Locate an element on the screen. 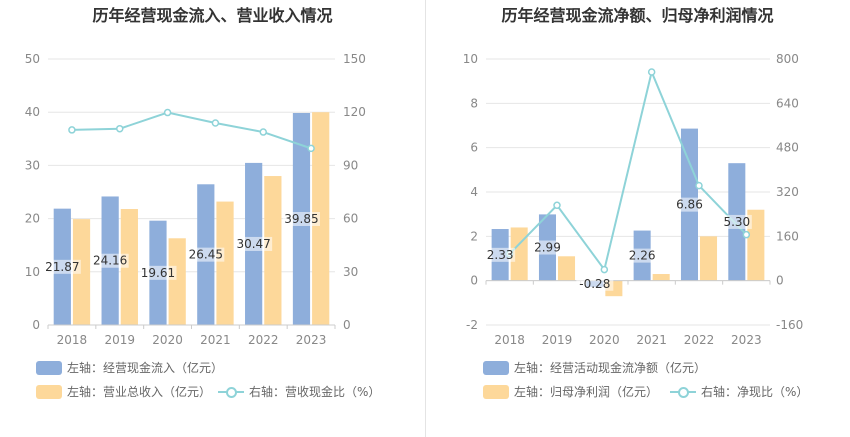 This screenshot has height=437, width=850. data-label: 39.85 is located at coordinates (301, 219).